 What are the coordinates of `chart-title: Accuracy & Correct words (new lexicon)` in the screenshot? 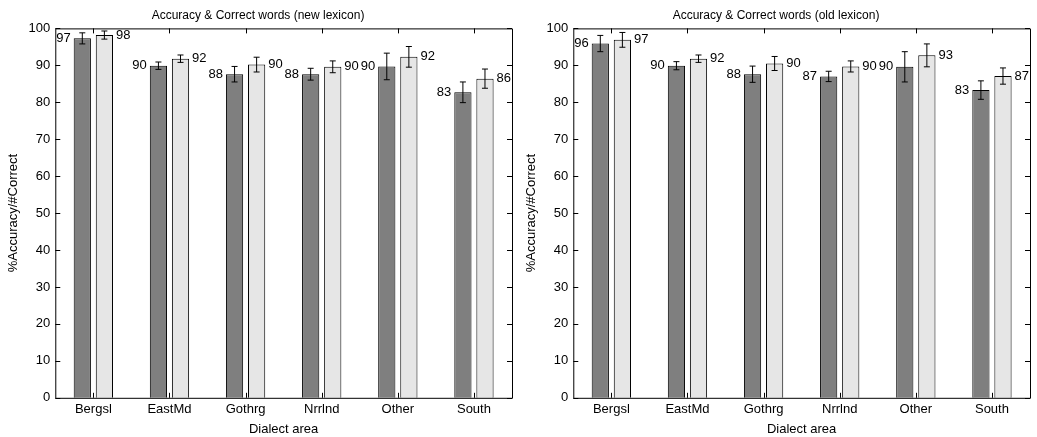 It's located at (258, 14).